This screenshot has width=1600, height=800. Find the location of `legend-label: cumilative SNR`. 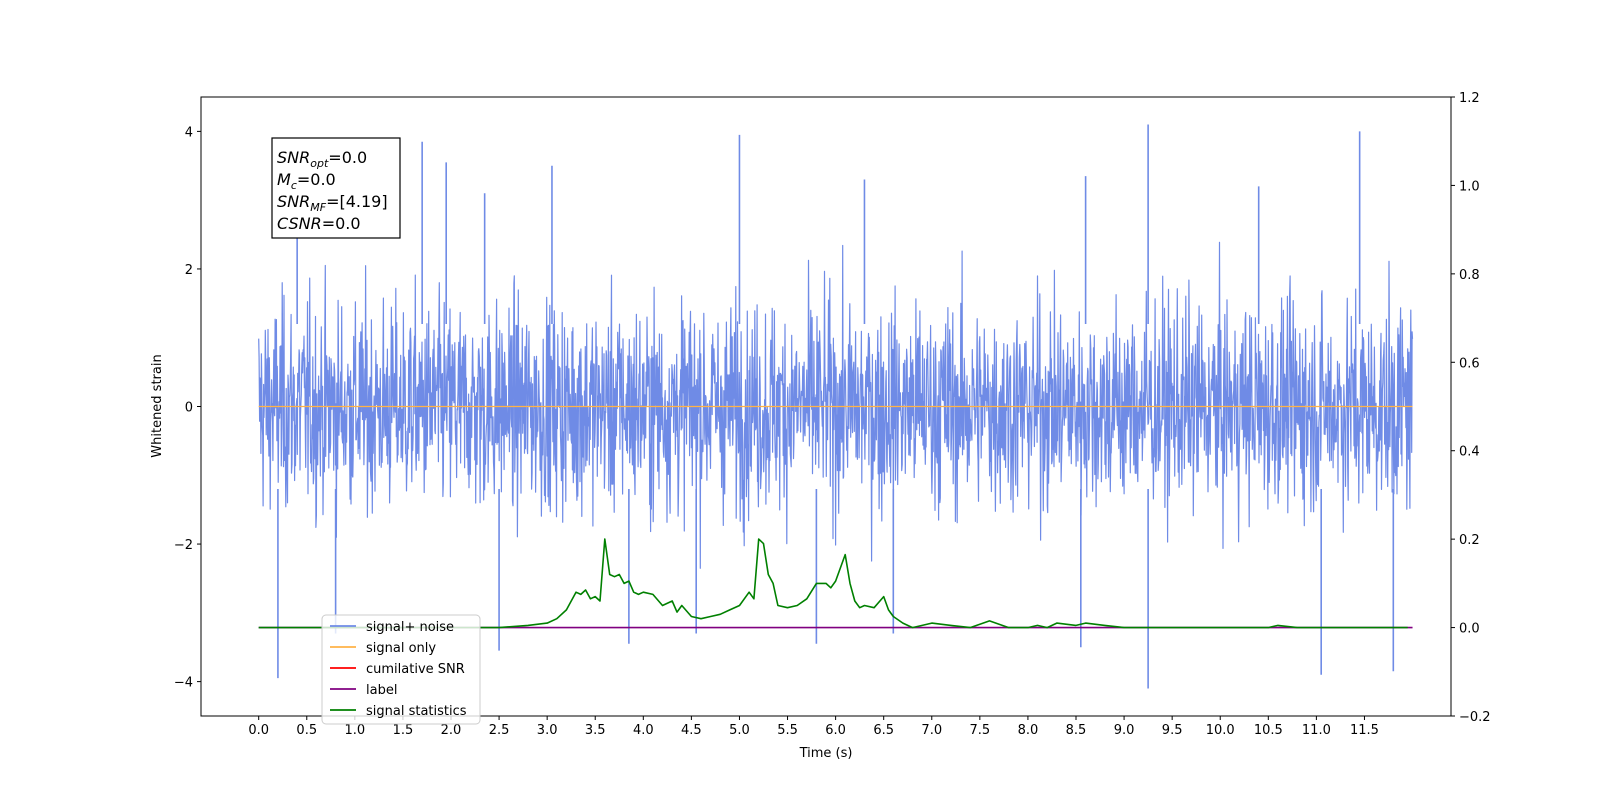

legend-label: cumilative SNR is located at coordinates (415, 669).